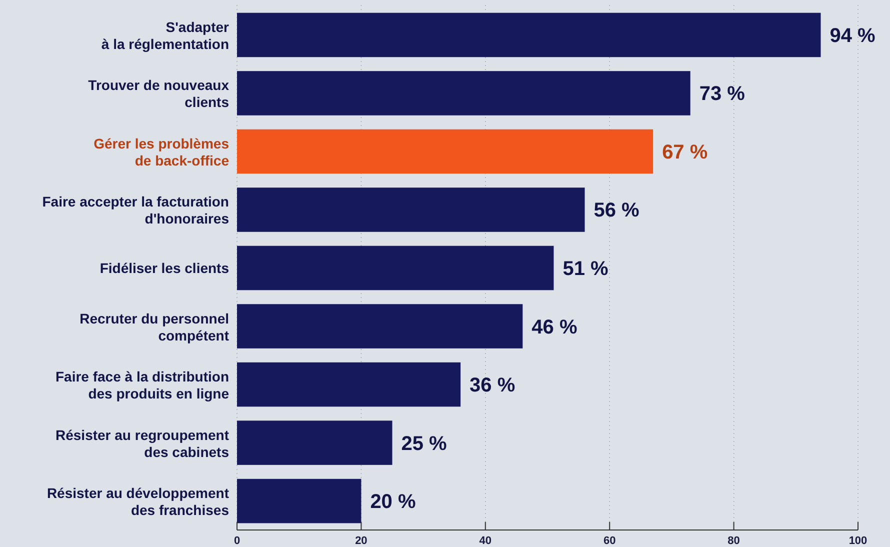 The image size is (890, 547). Describe the element at coordinates (143, 385) in the screenshot. I see `y-tick-label: Faire face à la distribution des produits en ligne` at that location.